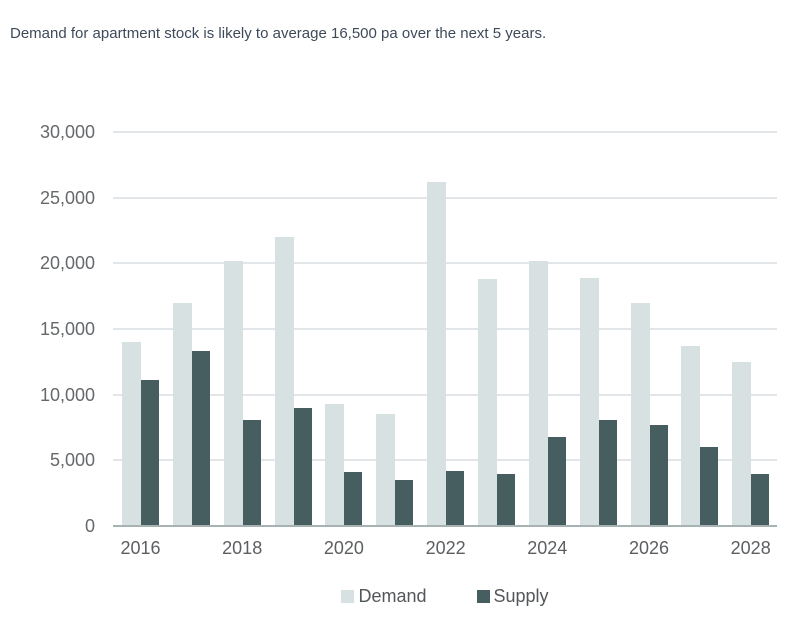 The image size is (786, 643). Describe the element at coordinates (658, 475) in the screenshot. I see `supply-bar-2026` at that location.